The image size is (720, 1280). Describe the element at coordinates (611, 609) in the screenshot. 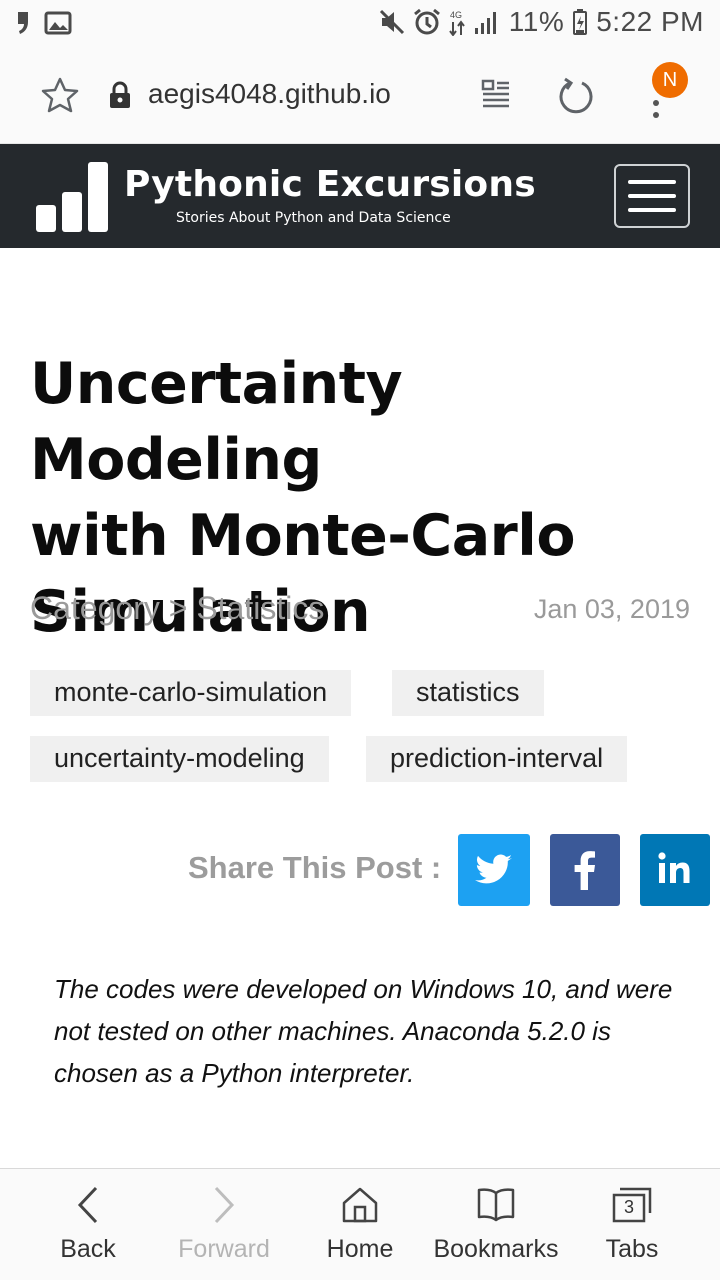

I see `post-date: Jan 03, 2019` at that location.